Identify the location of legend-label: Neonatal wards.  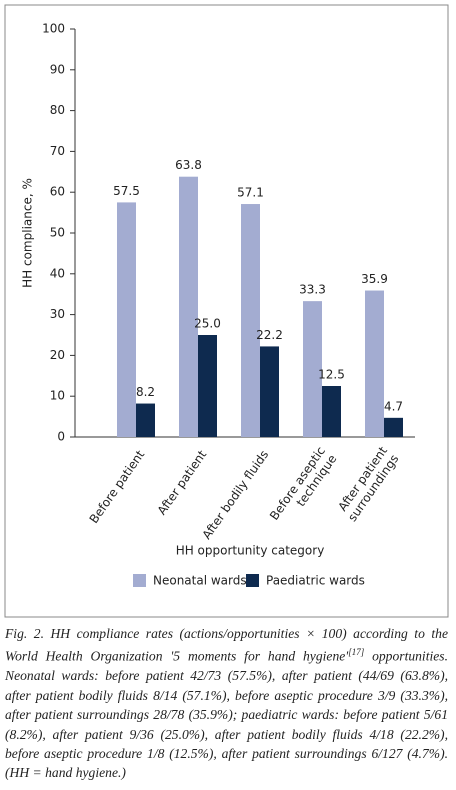
(200, 581).